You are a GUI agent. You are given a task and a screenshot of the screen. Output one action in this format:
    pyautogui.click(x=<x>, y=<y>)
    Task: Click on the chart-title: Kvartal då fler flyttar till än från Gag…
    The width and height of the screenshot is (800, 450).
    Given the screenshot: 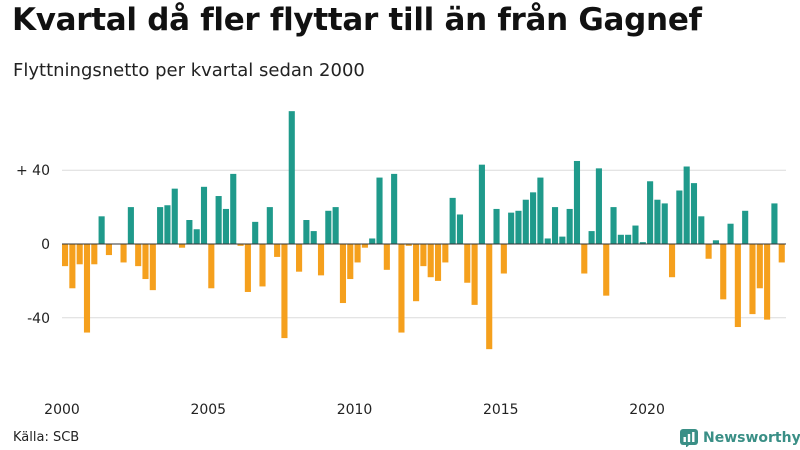 What is the action you would take?
    pyautogui.click(x=357, y=20)
    